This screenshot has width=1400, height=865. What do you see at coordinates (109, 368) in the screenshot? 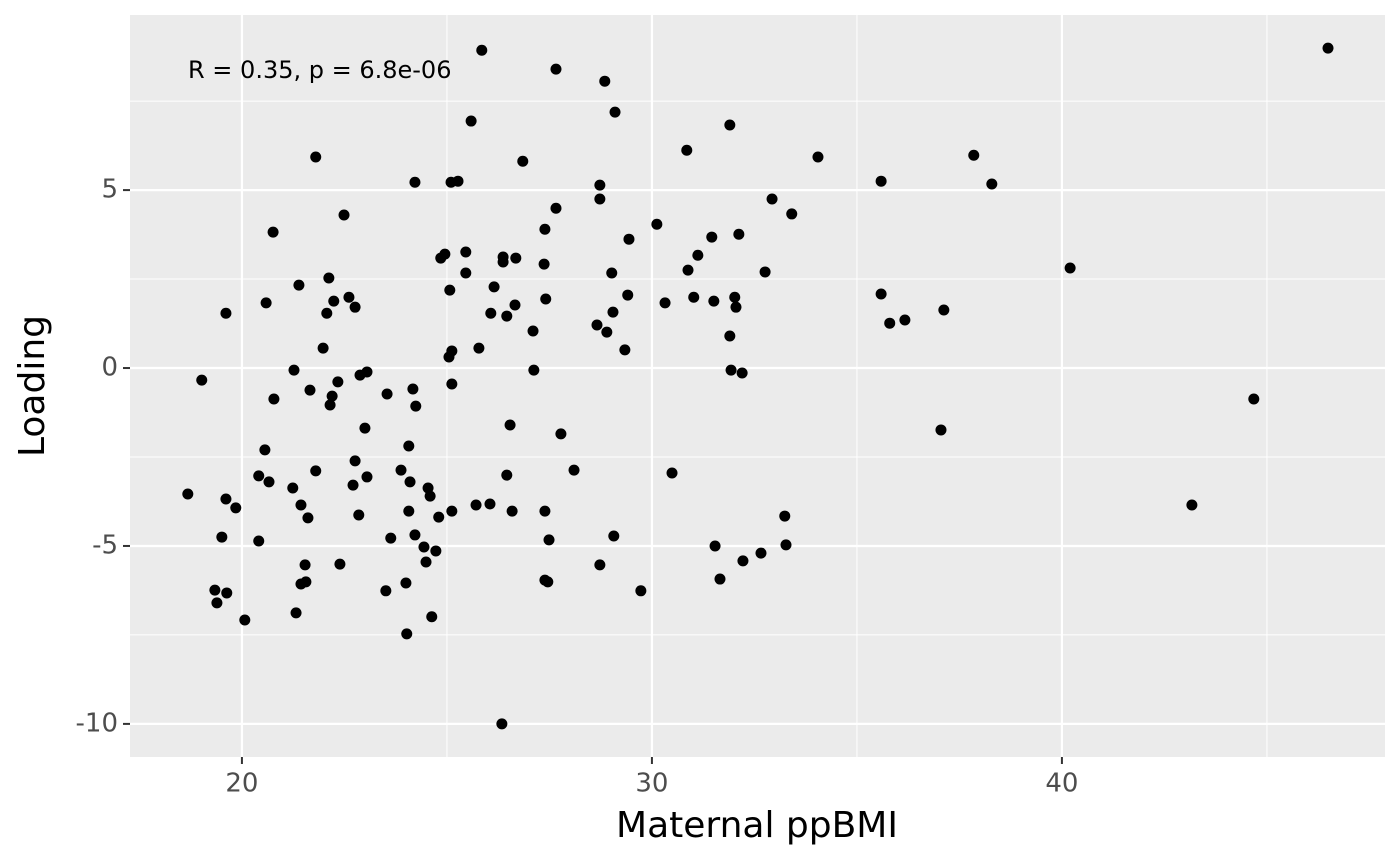
I see `y-tick-label: 0` at bounding box center [109, 368].